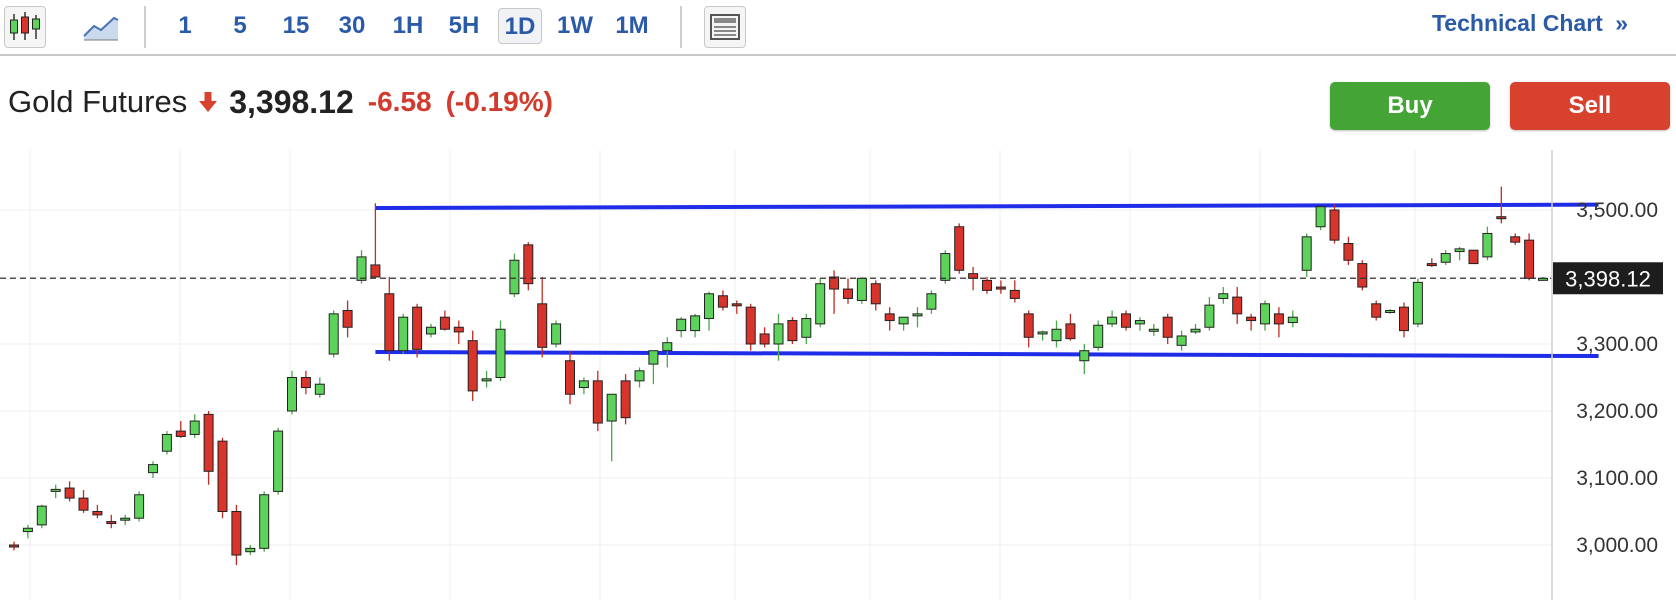  I want to click on period-5: 5, so click(240, 25).